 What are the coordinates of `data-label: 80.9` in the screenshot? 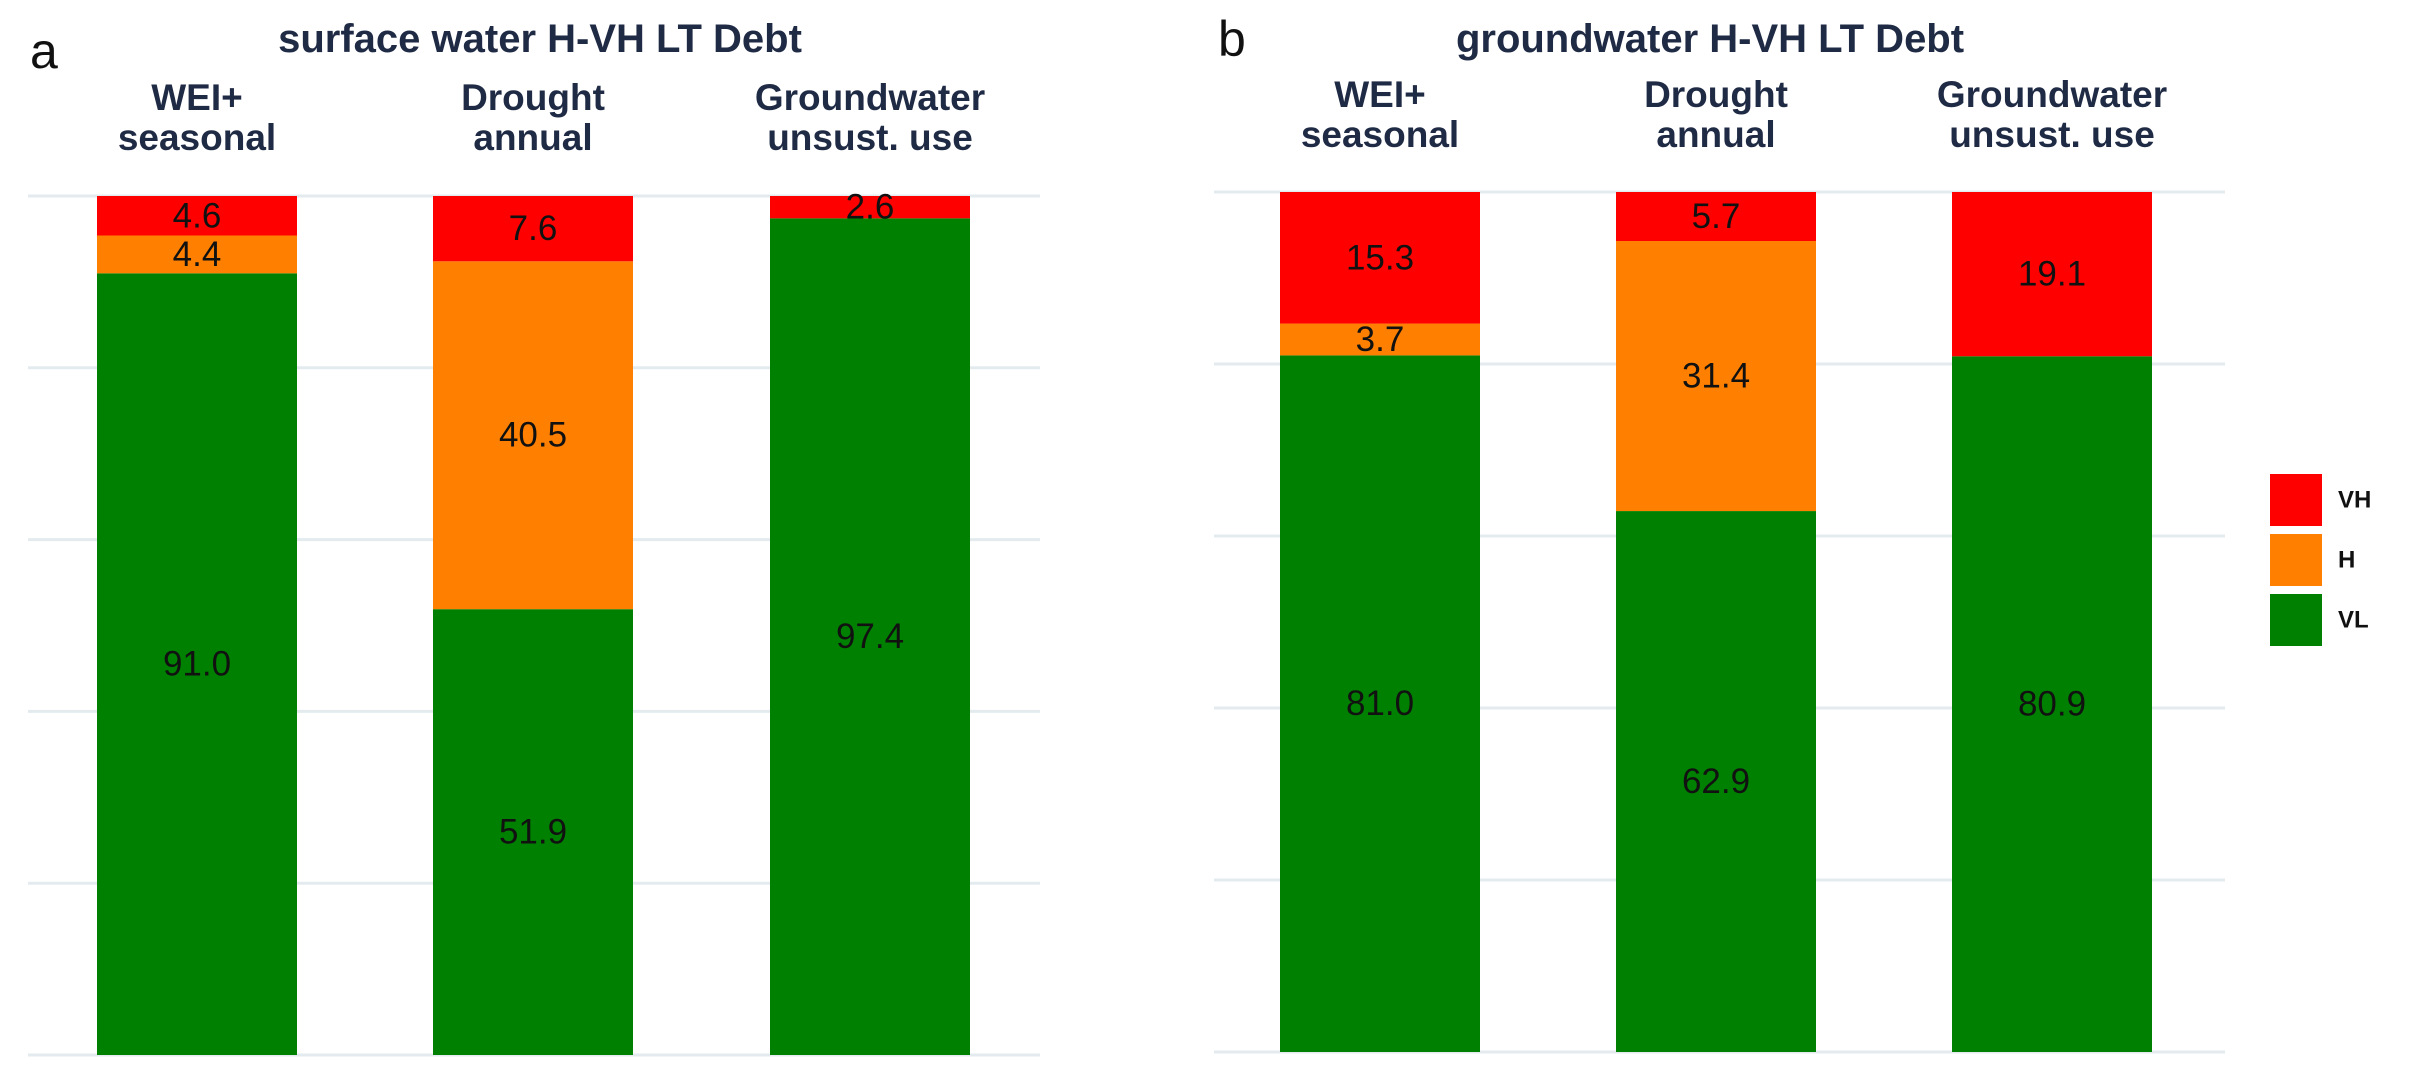 It's located at (2052, 704).